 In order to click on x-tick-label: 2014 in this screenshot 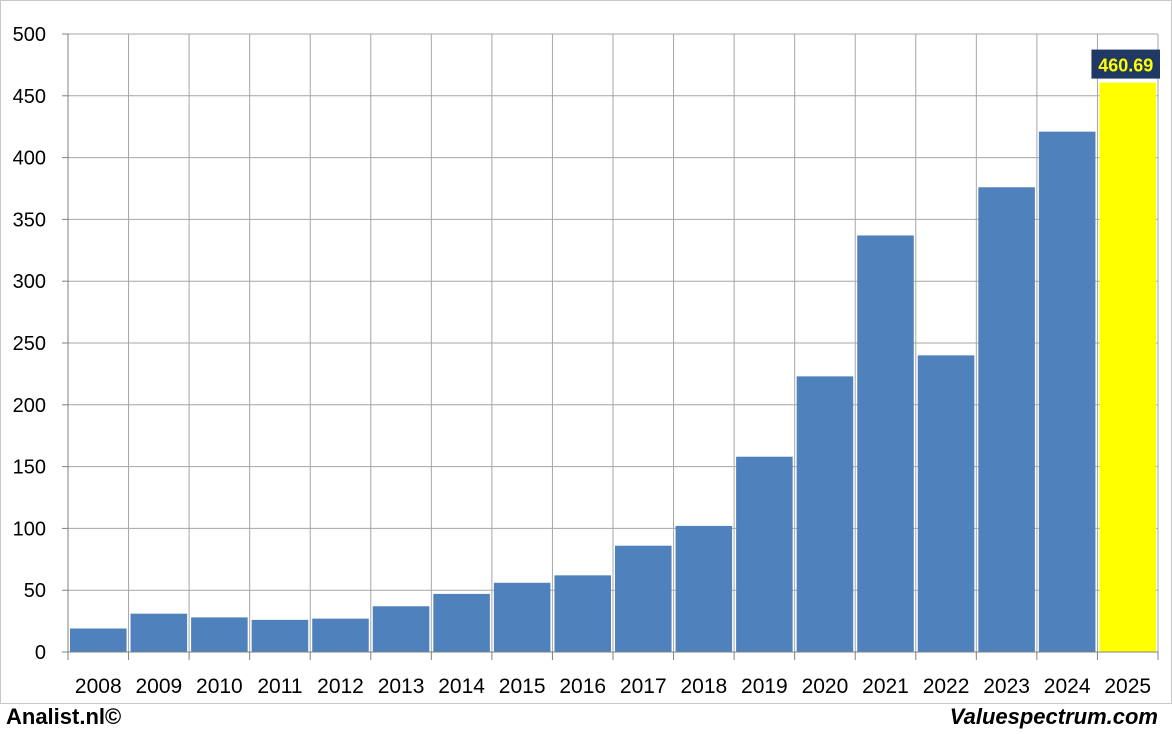, I will do `click(461, 686)`.